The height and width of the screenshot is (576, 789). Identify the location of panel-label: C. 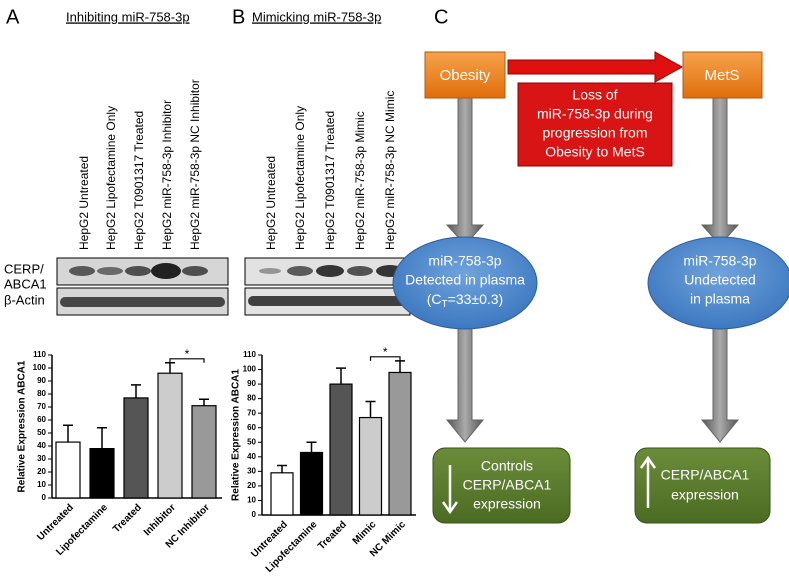
(441, 17).